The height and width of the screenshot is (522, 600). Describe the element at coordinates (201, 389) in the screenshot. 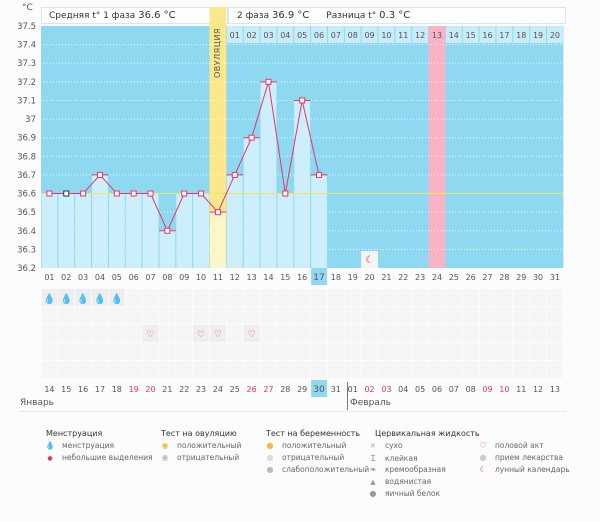

I see `date-label: 23` at that location.